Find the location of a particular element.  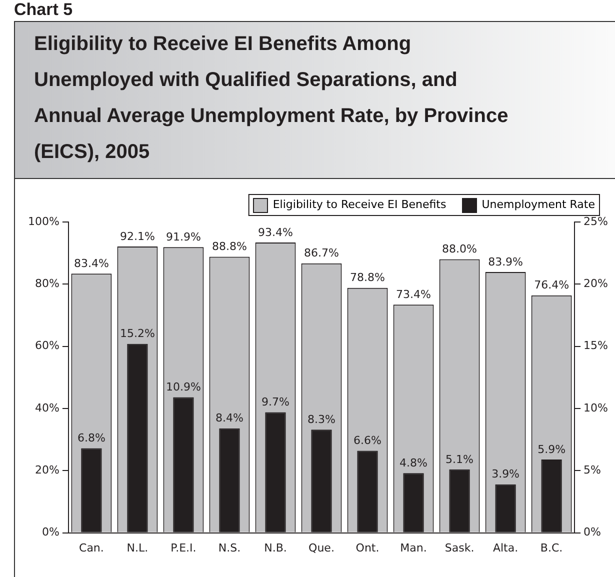

data-label: 5.9% is located at coordinates (552, 449).